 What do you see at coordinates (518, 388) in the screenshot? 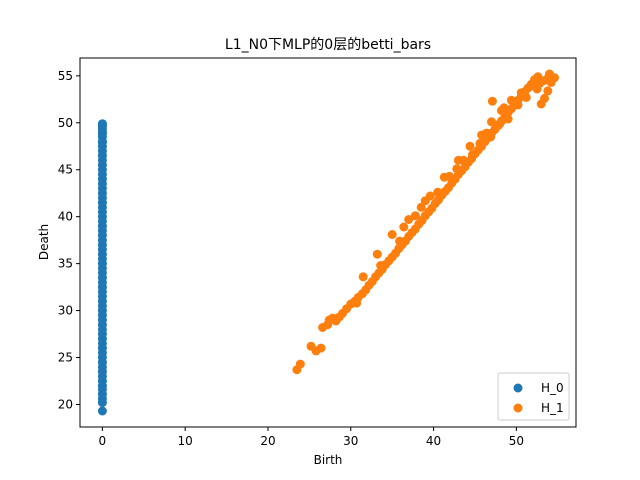
I see `legend-marker-h0` at bounding box center [518, 388].